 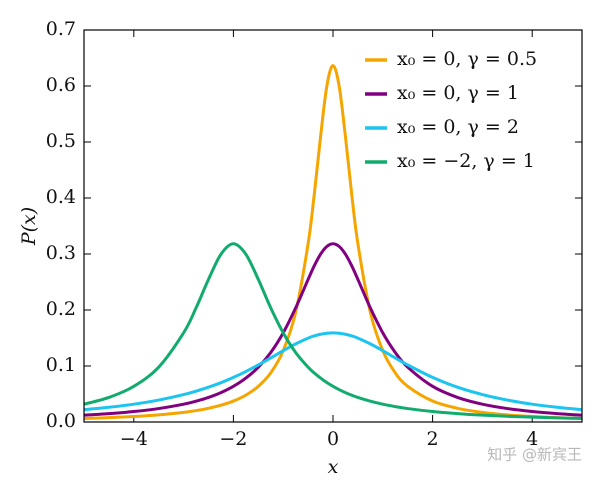 I want to click on y-tick-label: 0.7, so click(x=61, y=29).